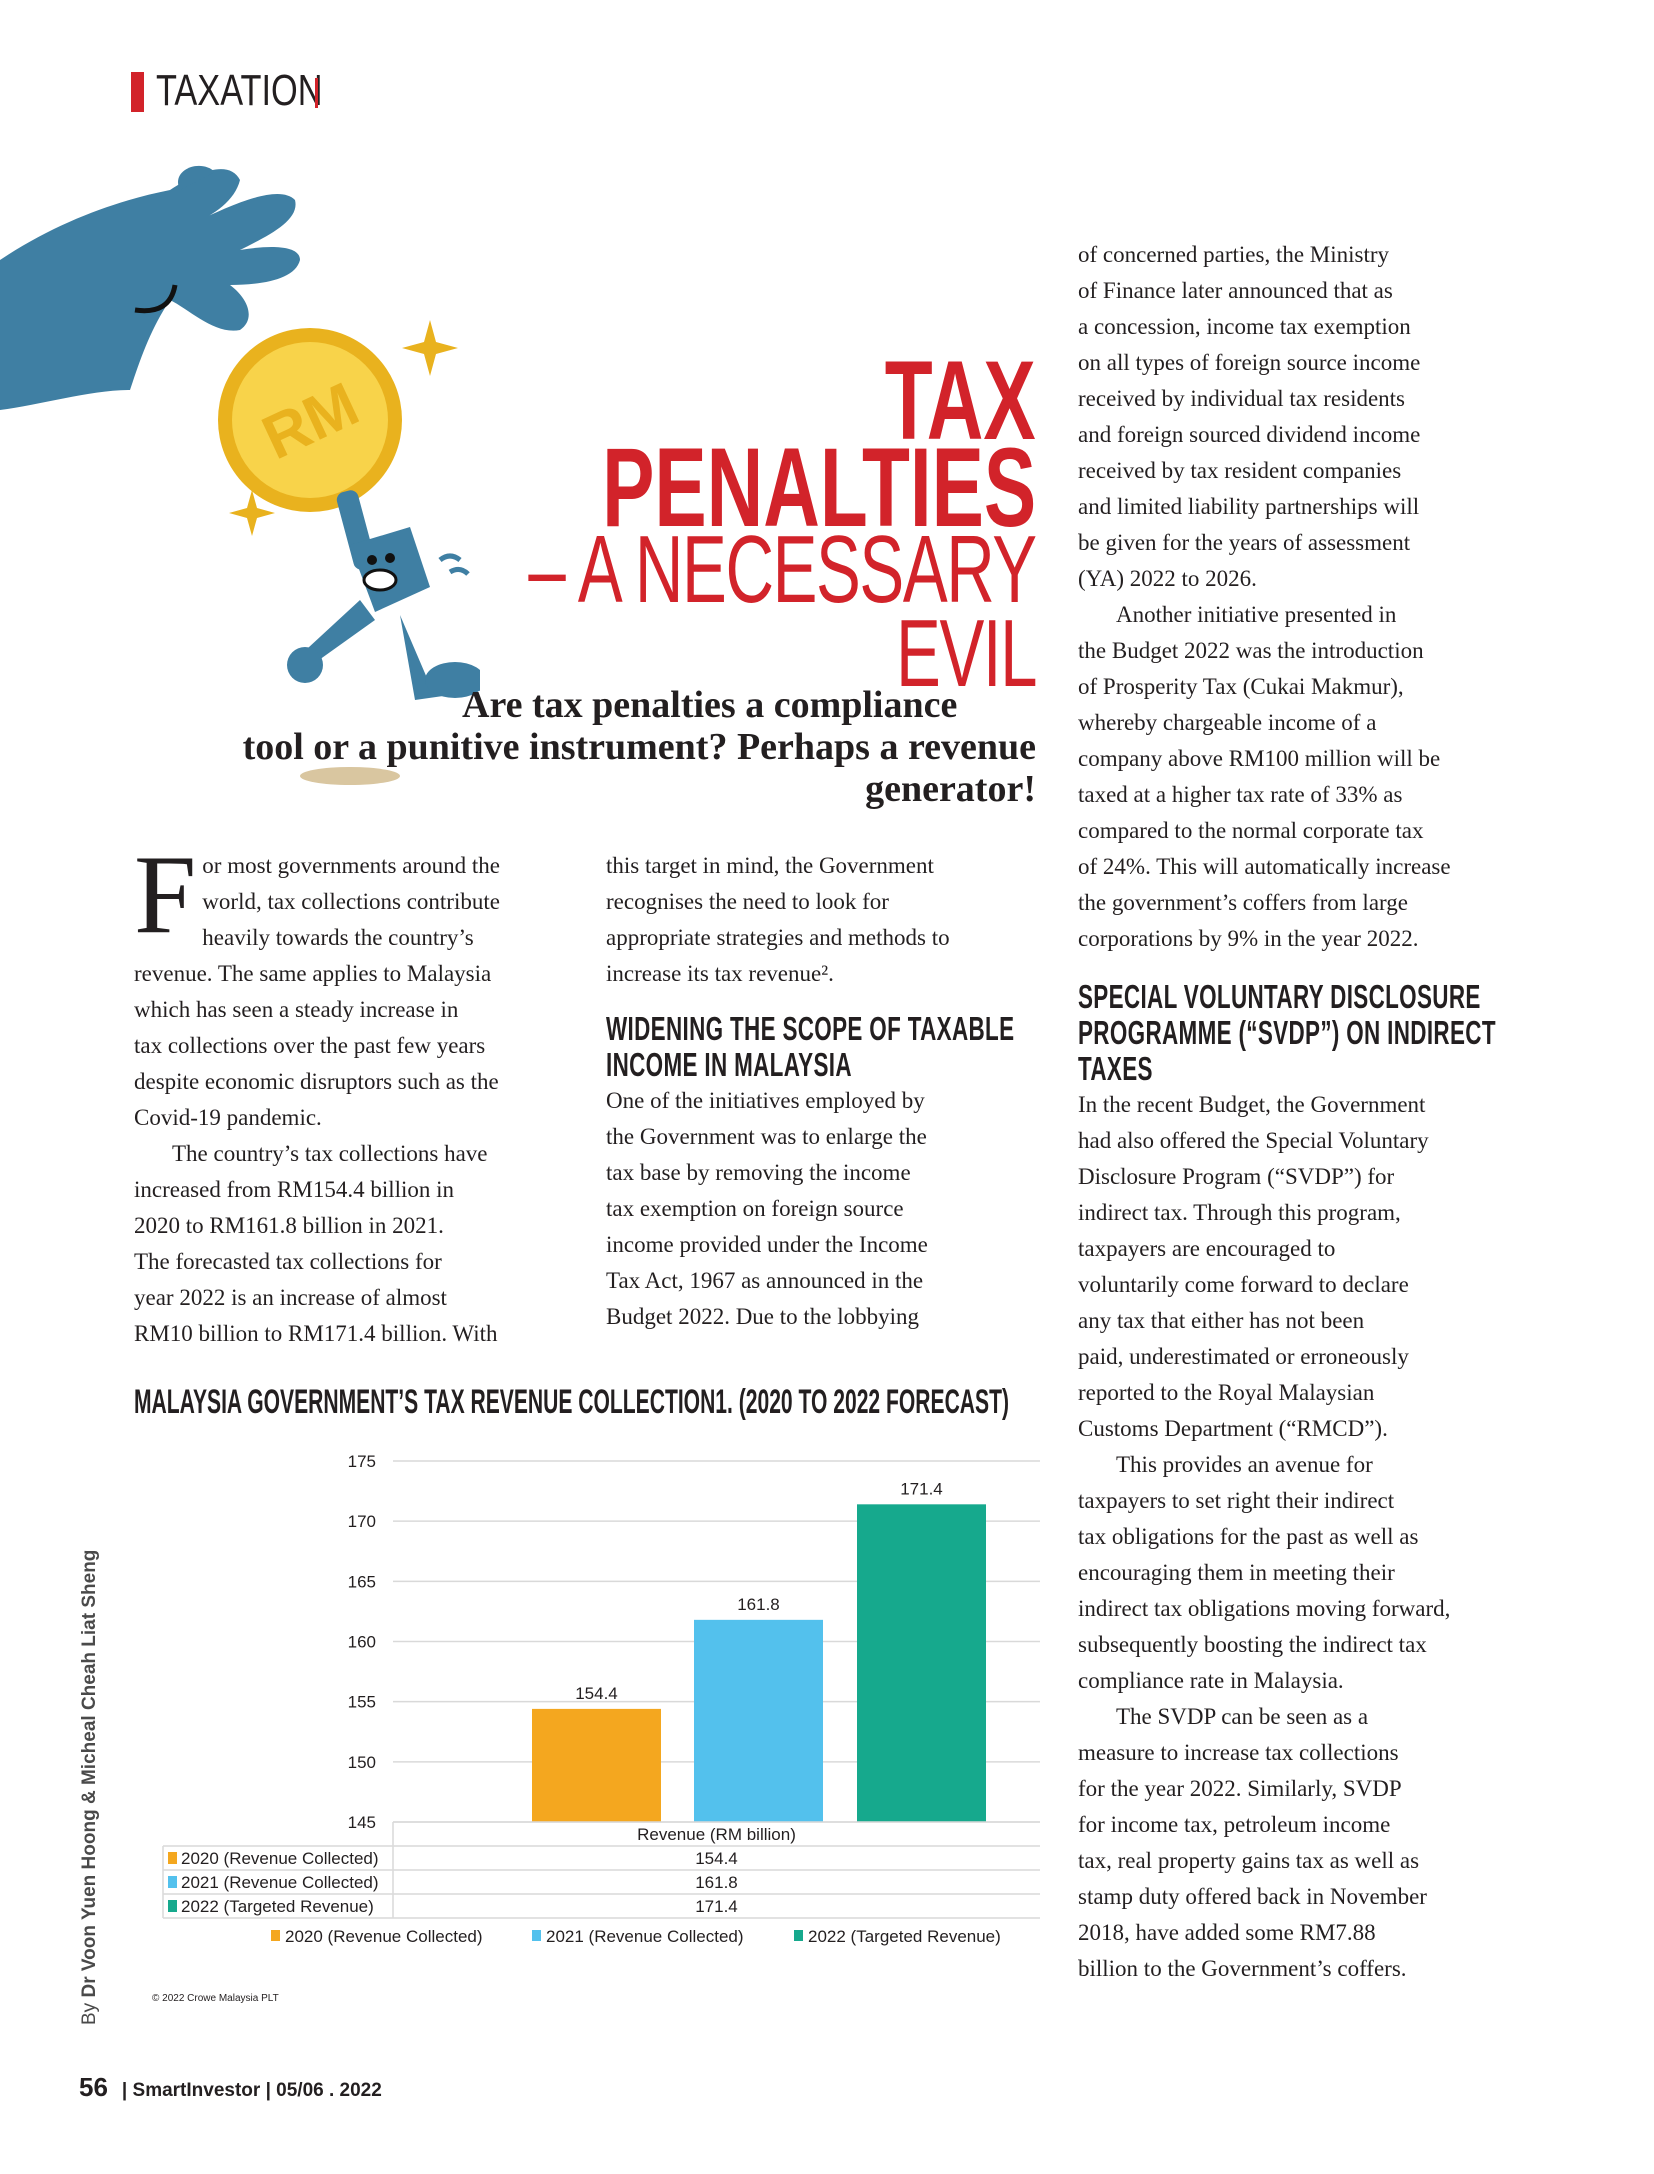  Describe the element at coordinates (645, 1936) in the screenshot. I see `legend-item: 2021 (Revenue Collected)` at that location.